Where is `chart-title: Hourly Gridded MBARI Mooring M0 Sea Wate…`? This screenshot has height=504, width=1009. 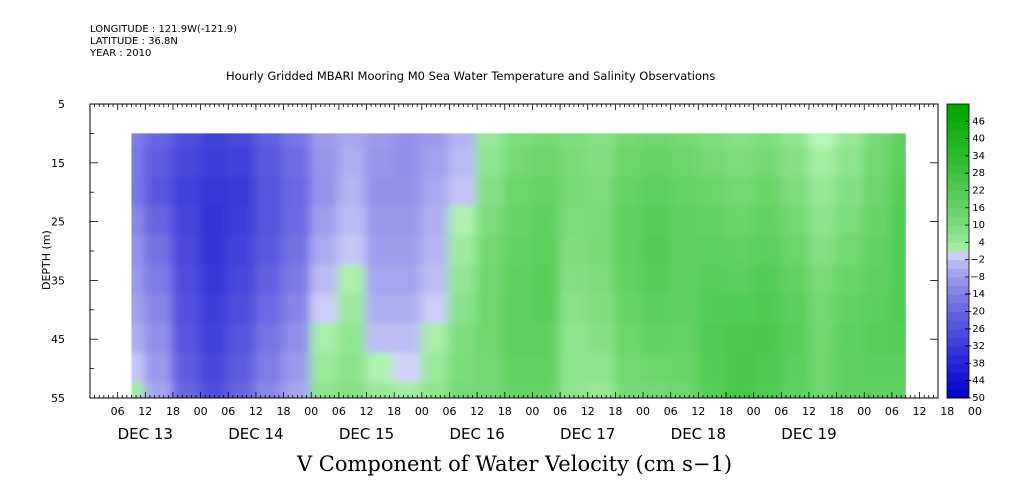 chart-title: Hourly Gridded MBARI Mooring M0 Sea Wate… is located at coordinates (471, 76).